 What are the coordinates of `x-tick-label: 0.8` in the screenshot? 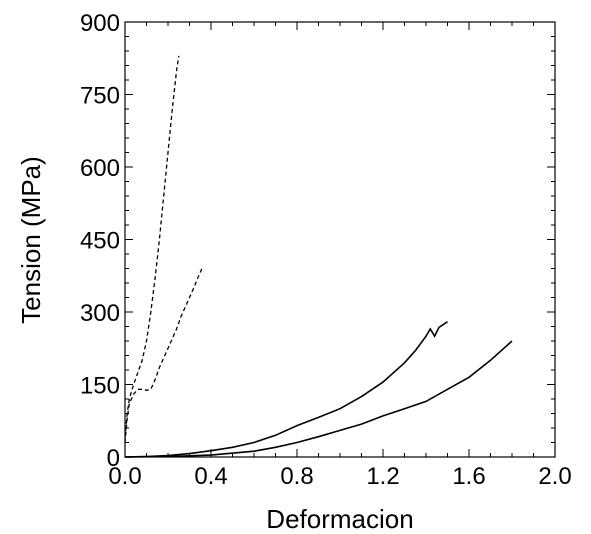 It's located at (296, 476).